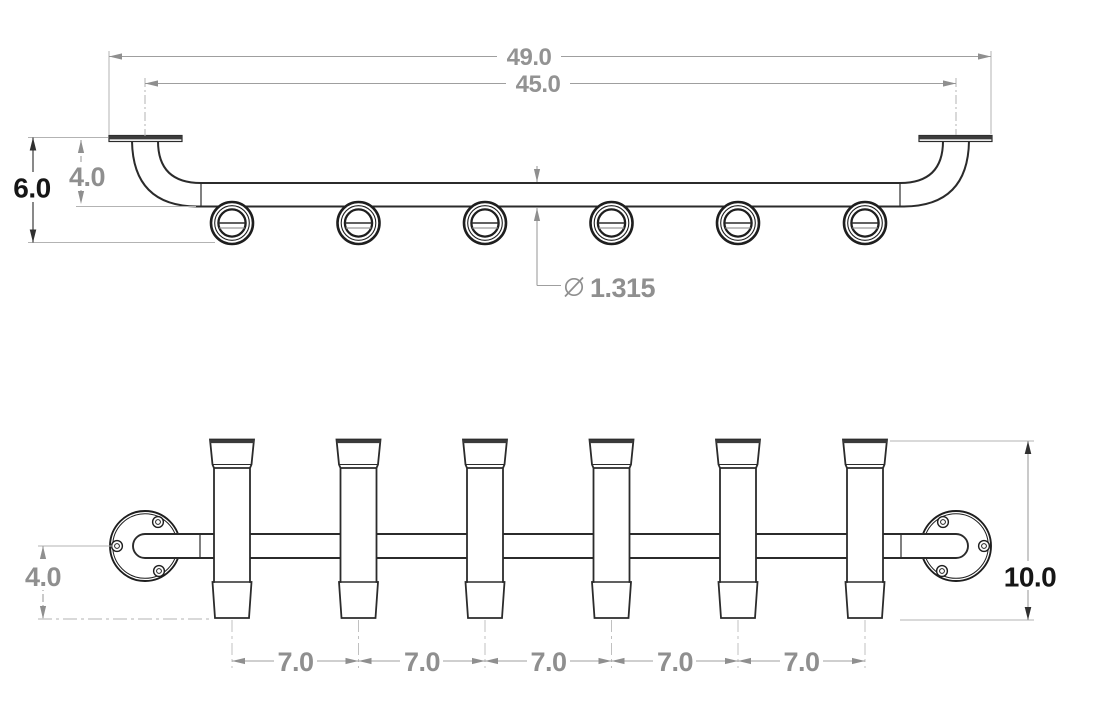 This screenshot has width=1105, height=726. I want to click on dimension-holder-spacing: 7.0 7.0 7.0 7.0 7.0, so click(548, 662).